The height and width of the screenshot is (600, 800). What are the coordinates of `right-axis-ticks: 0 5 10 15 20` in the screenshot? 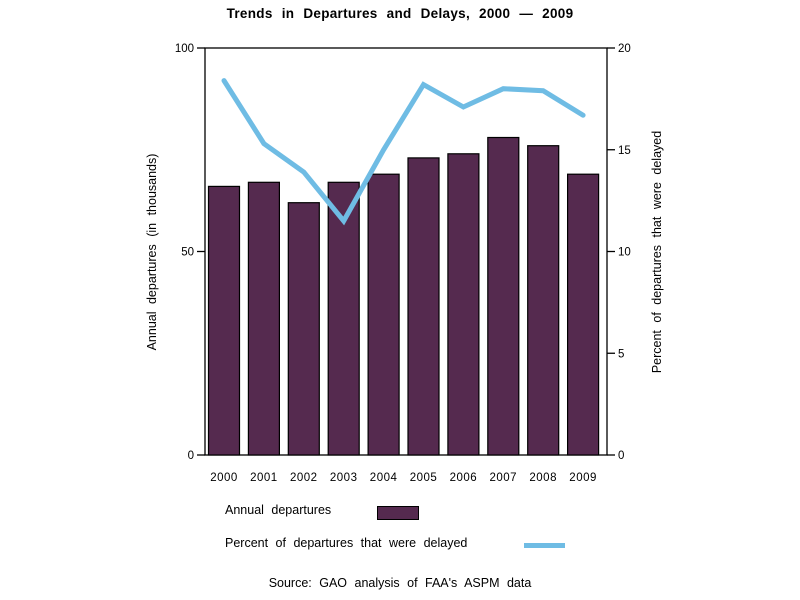 It's located at (619, 252).